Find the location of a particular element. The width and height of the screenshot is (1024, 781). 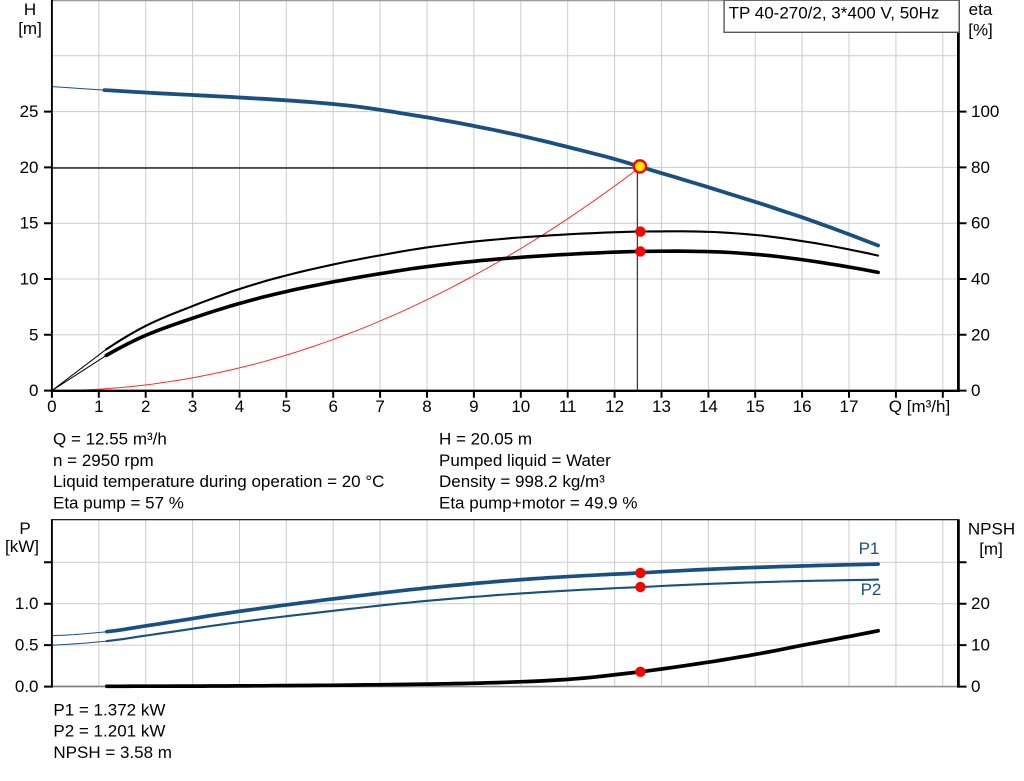

svg-text: 25 is located at coordinates (29, 111).